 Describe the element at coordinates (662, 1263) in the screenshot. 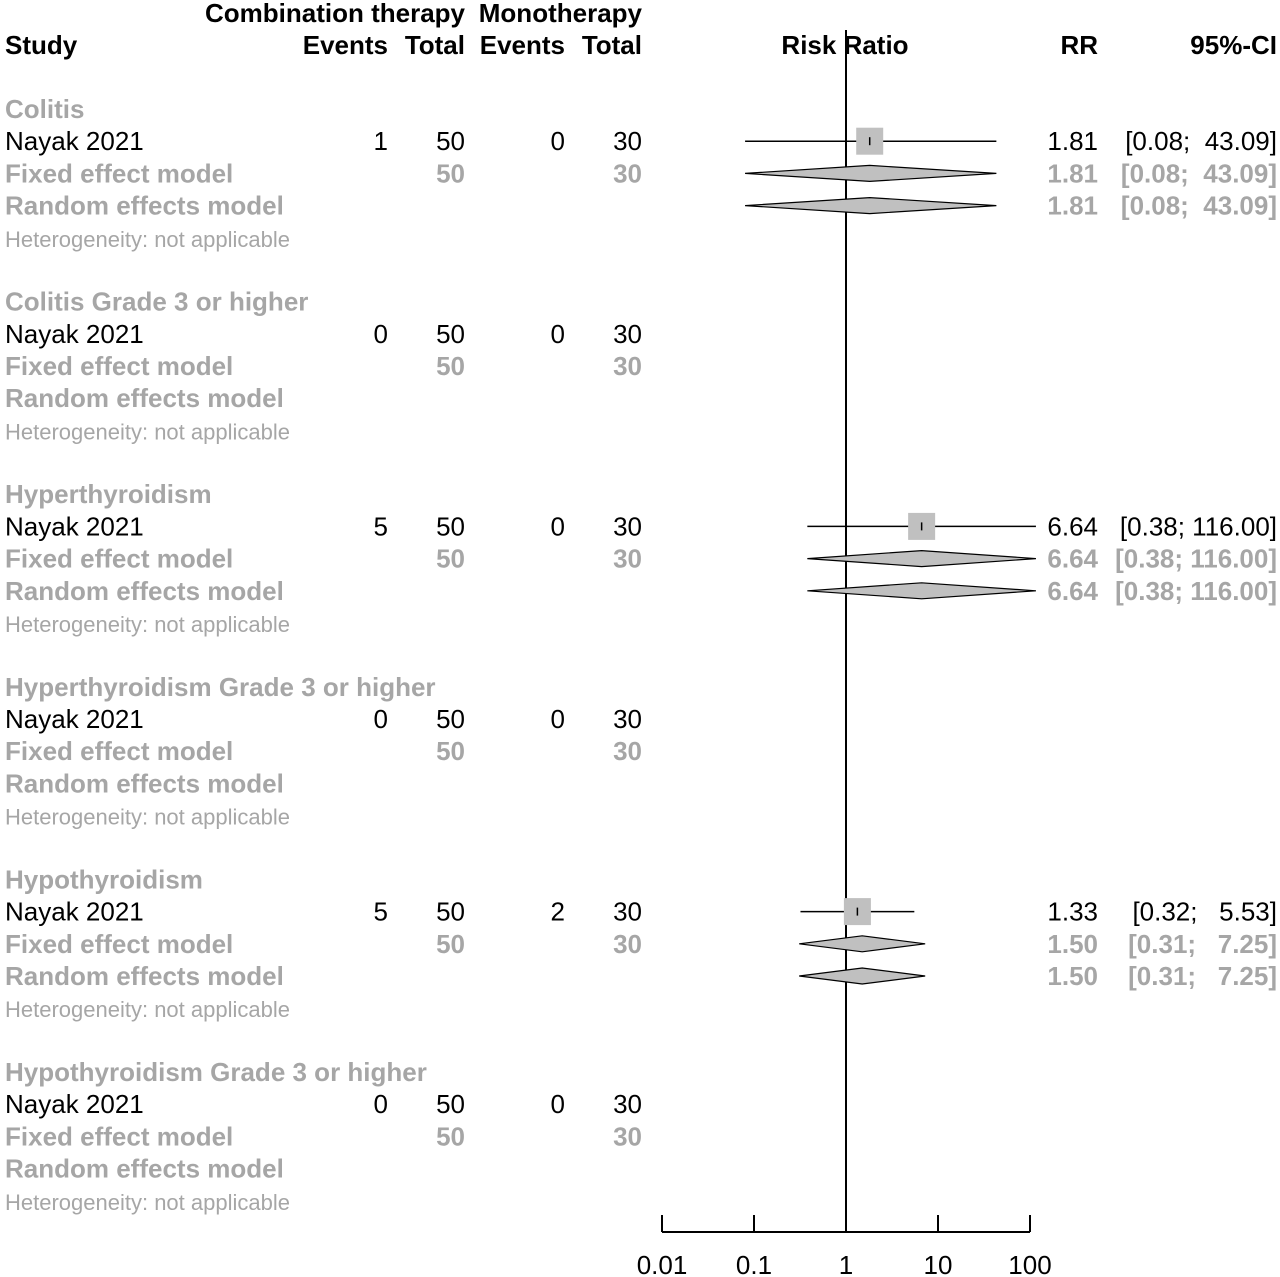

I see `x-tick-label: 0.01` at that location.